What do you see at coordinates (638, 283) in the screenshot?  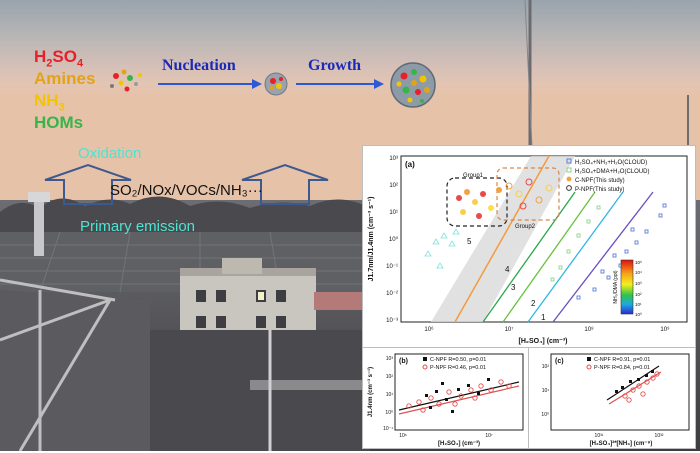 I see `cbtick-2: 10³` at bounding box center [638, 283].